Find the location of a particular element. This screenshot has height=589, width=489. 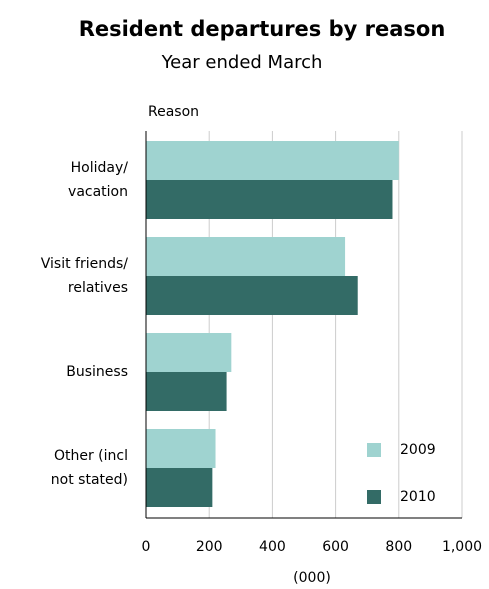

x-tick-label: 800 is located at coordinates (398, 547).